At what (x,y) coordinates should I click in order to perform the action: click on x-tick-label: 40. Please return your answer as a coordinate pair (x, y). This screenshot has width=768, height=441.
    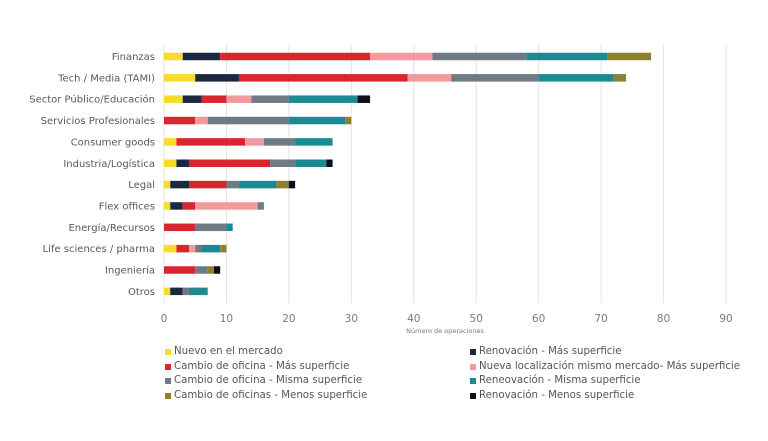
    Looking at the image, I should click on (413, 319).